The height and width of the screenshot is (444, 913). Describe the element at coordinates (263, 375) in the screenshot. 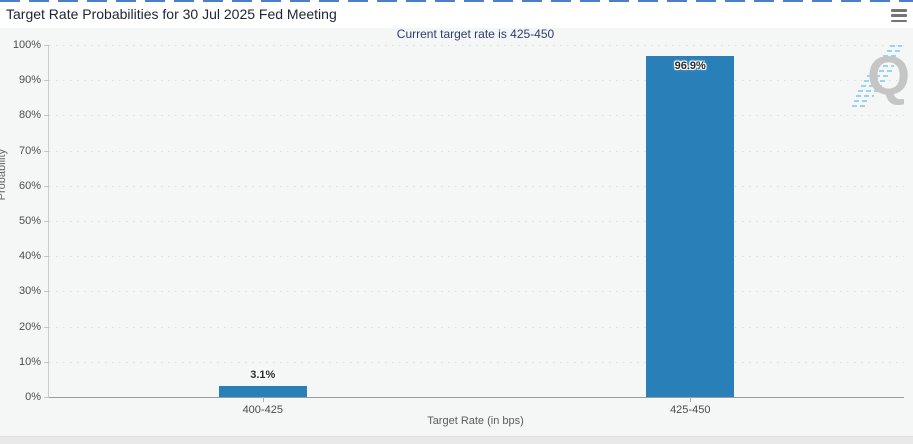

I see `bar-value-label: 3.1%` at that location.